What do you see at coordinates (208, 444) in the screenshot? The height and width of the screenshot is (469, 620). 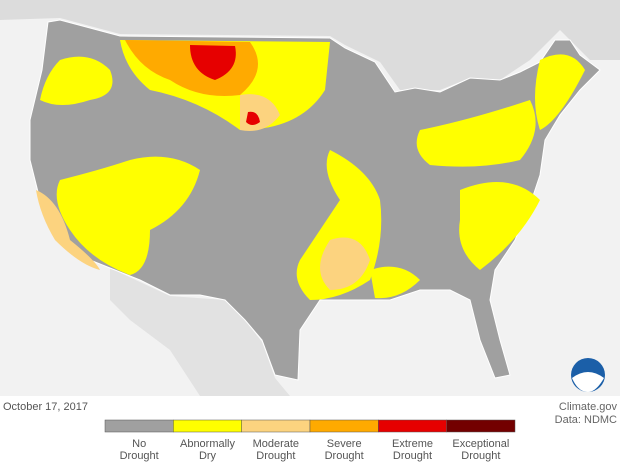 I see `legend-label: Abnormally` at bounding box center [208, 444].